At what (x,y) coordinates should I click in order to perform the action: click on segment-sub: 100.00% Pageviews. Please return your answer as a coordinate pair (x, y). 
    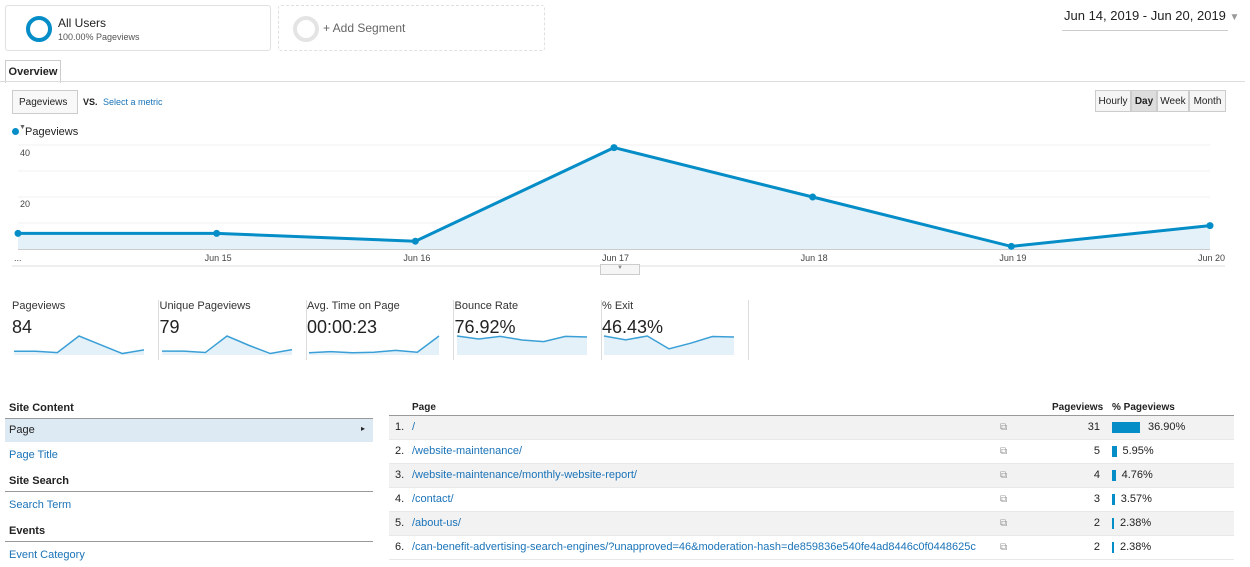
    Looking at the image, I should click on (99, 37).